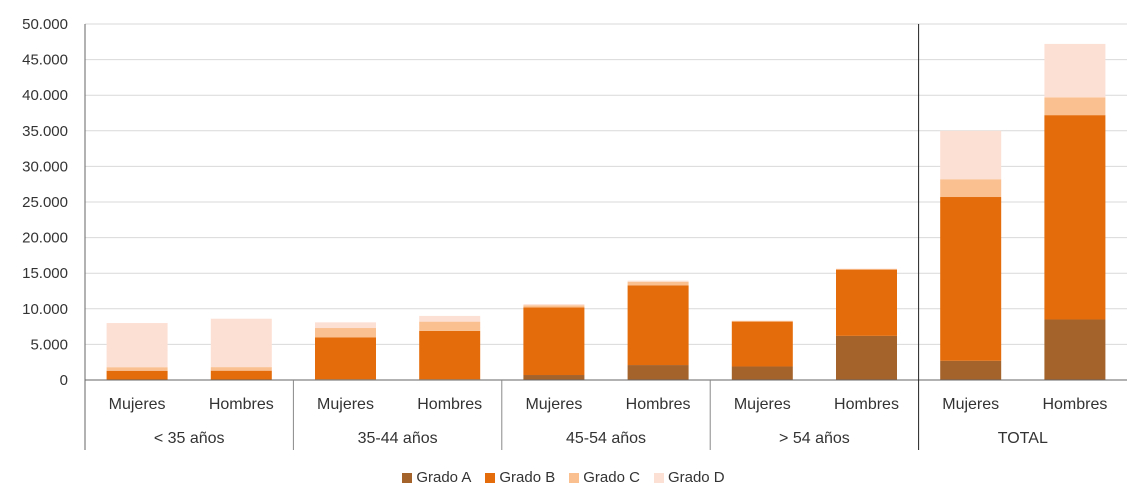 This screenshot has height=486, width=1127. I want to click on y-tick-label: 0, so click(64, 380).